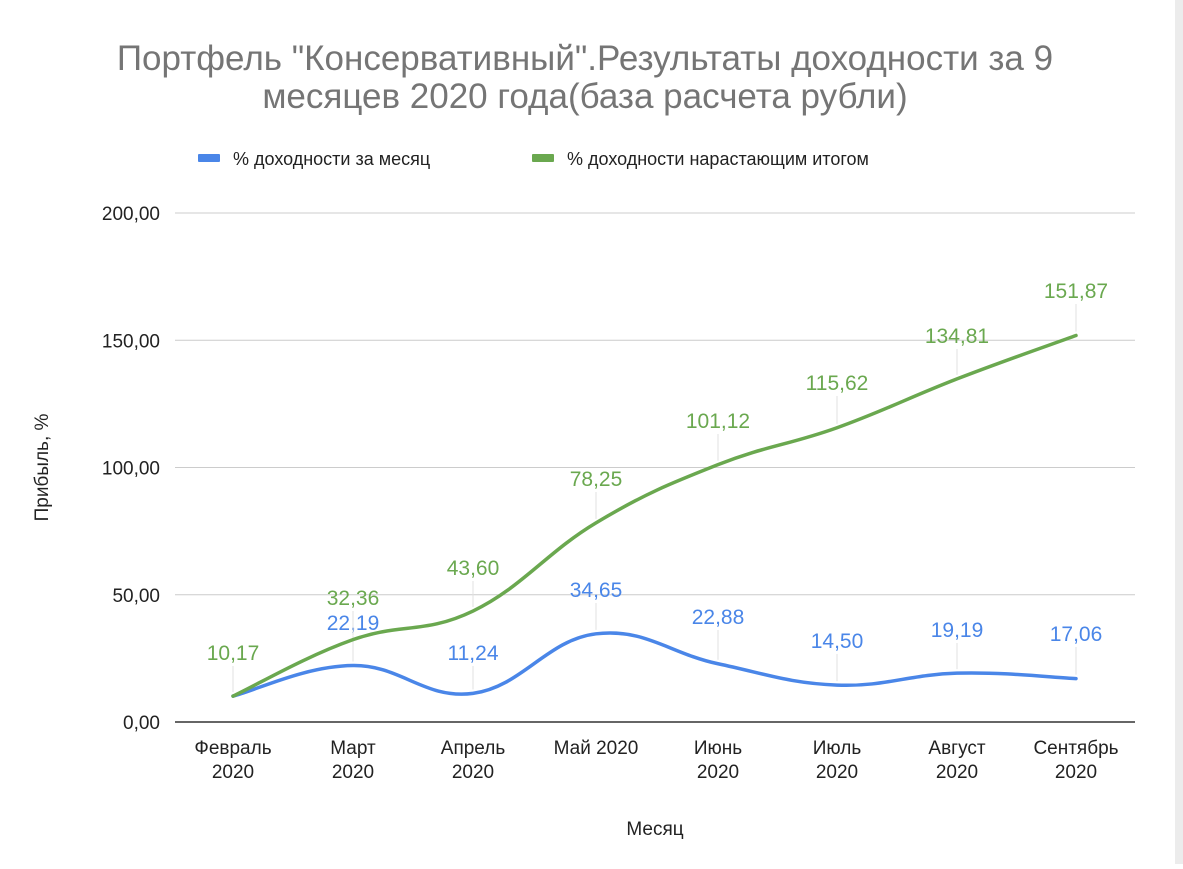  Describe the element at coordinates (473, 748) in the screenshot. I see `x-tick-label: Апрель` at that location.